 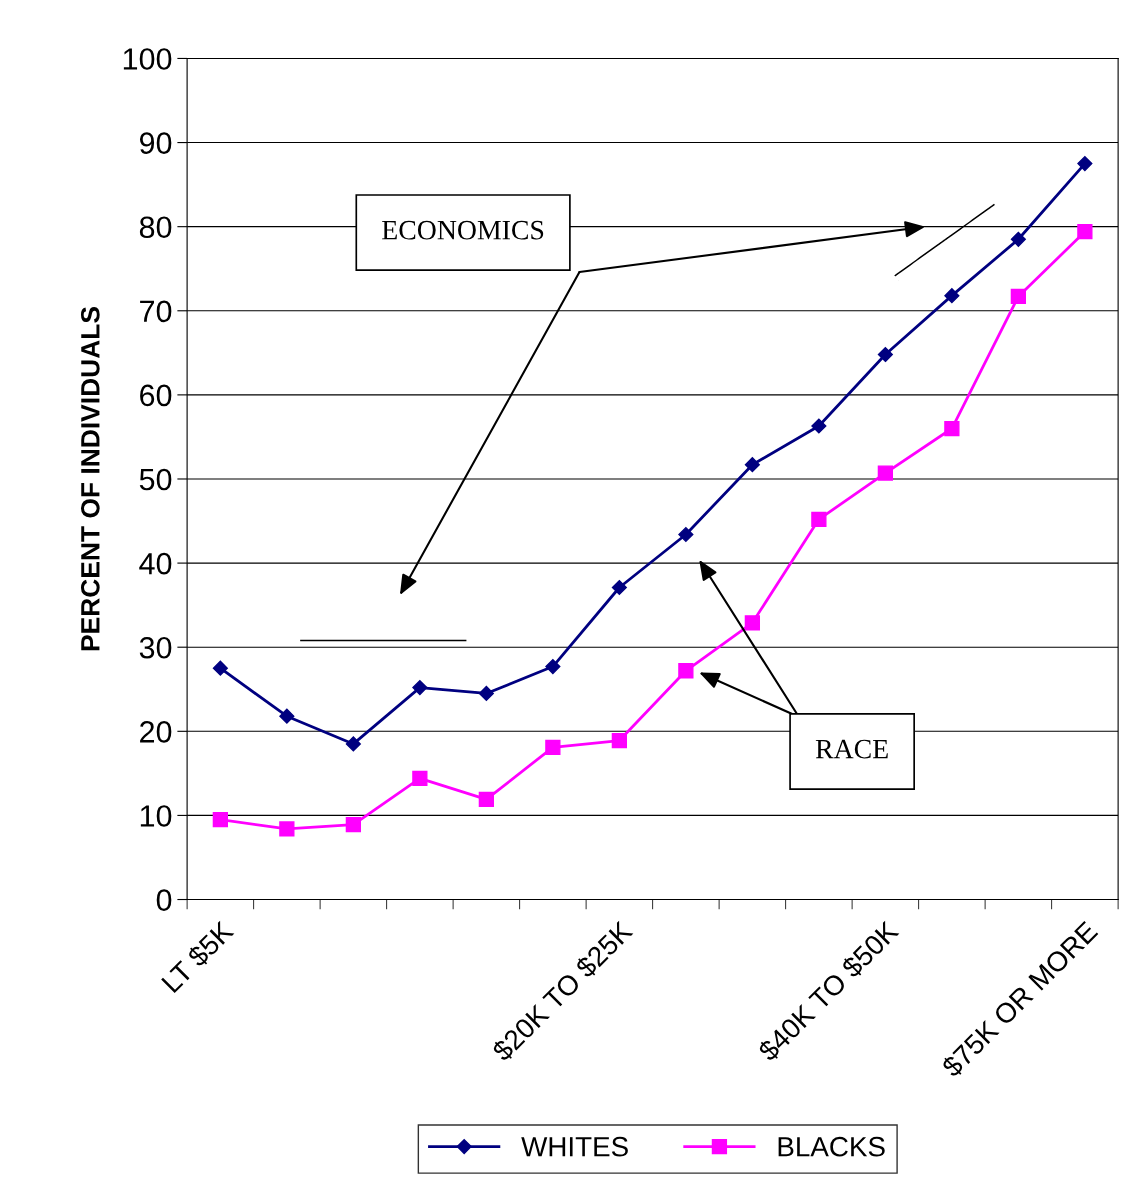 What do you see at coordinates (155, 479) in the screenshot?
I see `y-tick-label: 50` at bounding box center [155, 479].